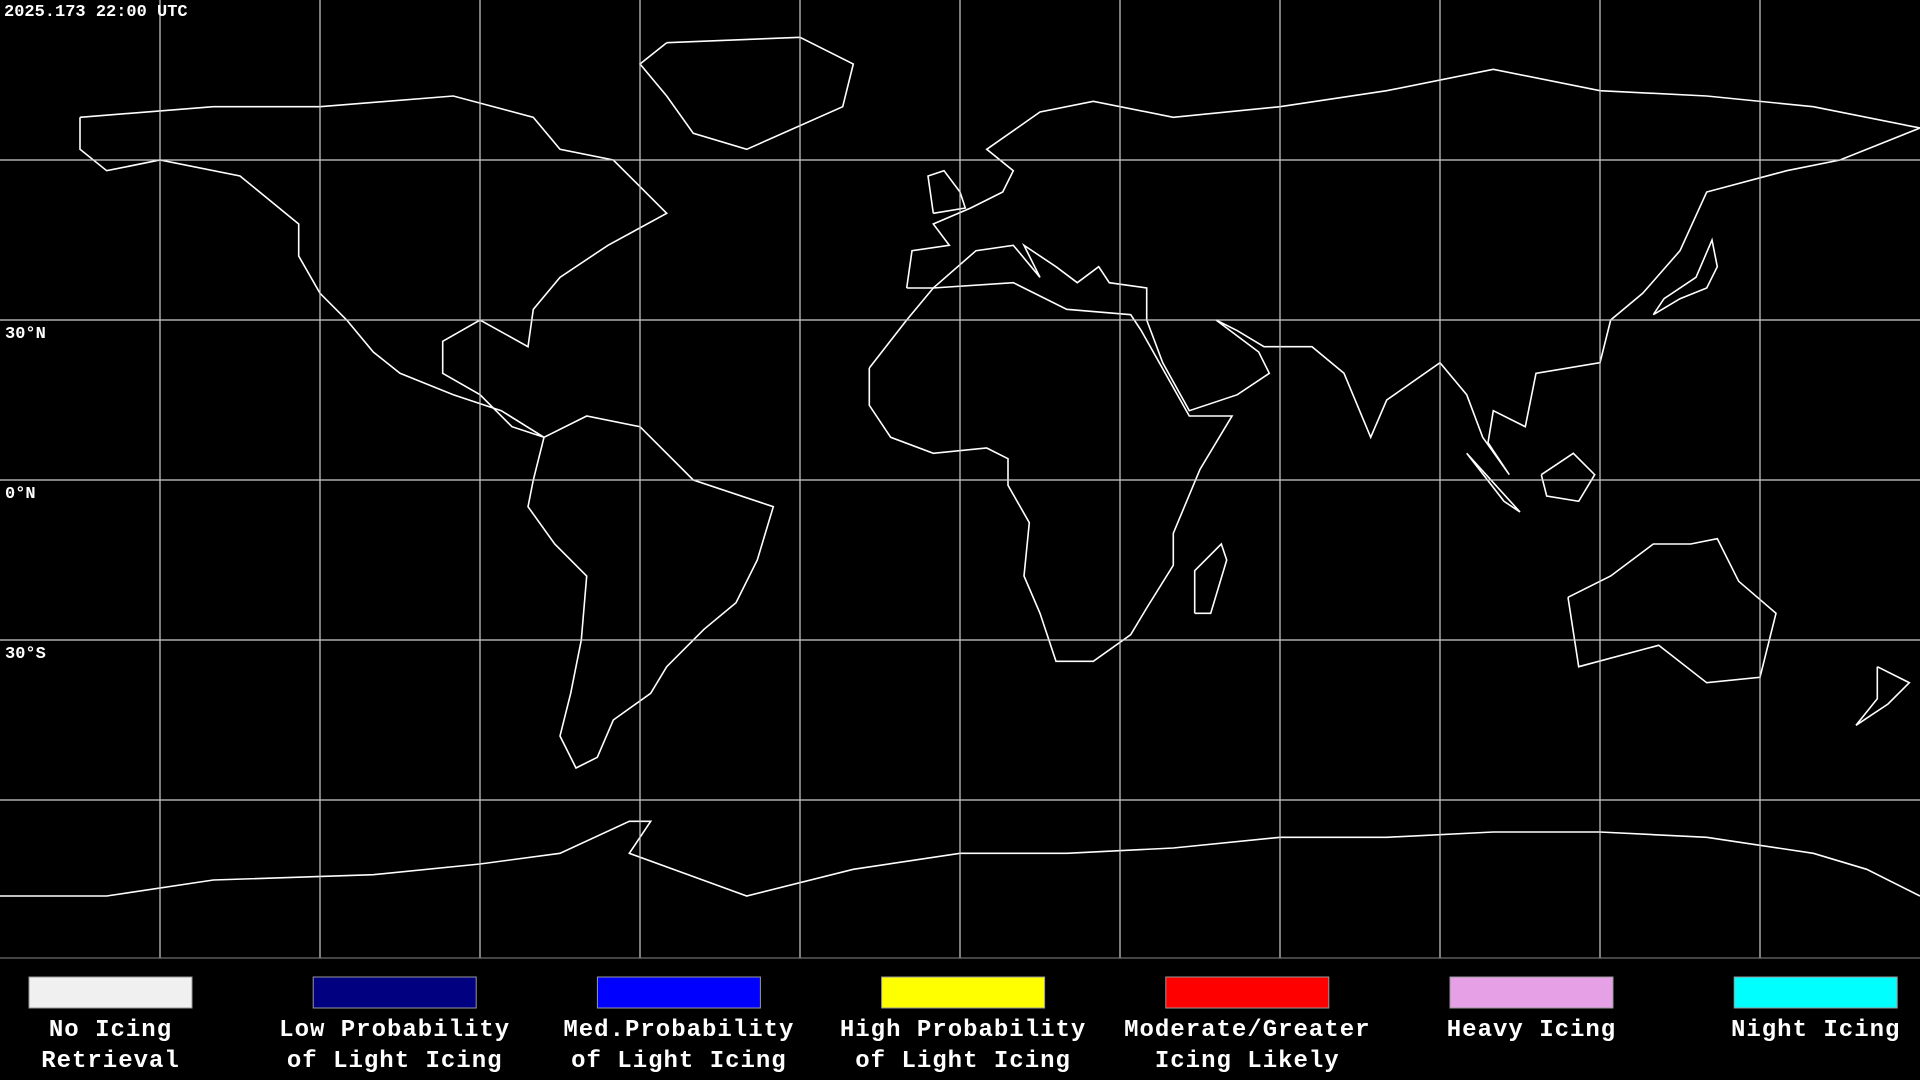 The image size is (1920, 1080). What do you see at coordinates (678, 1030) in the screenshot?
I see `legend-label: Med.Probability` at bounding box center [678, 1030].